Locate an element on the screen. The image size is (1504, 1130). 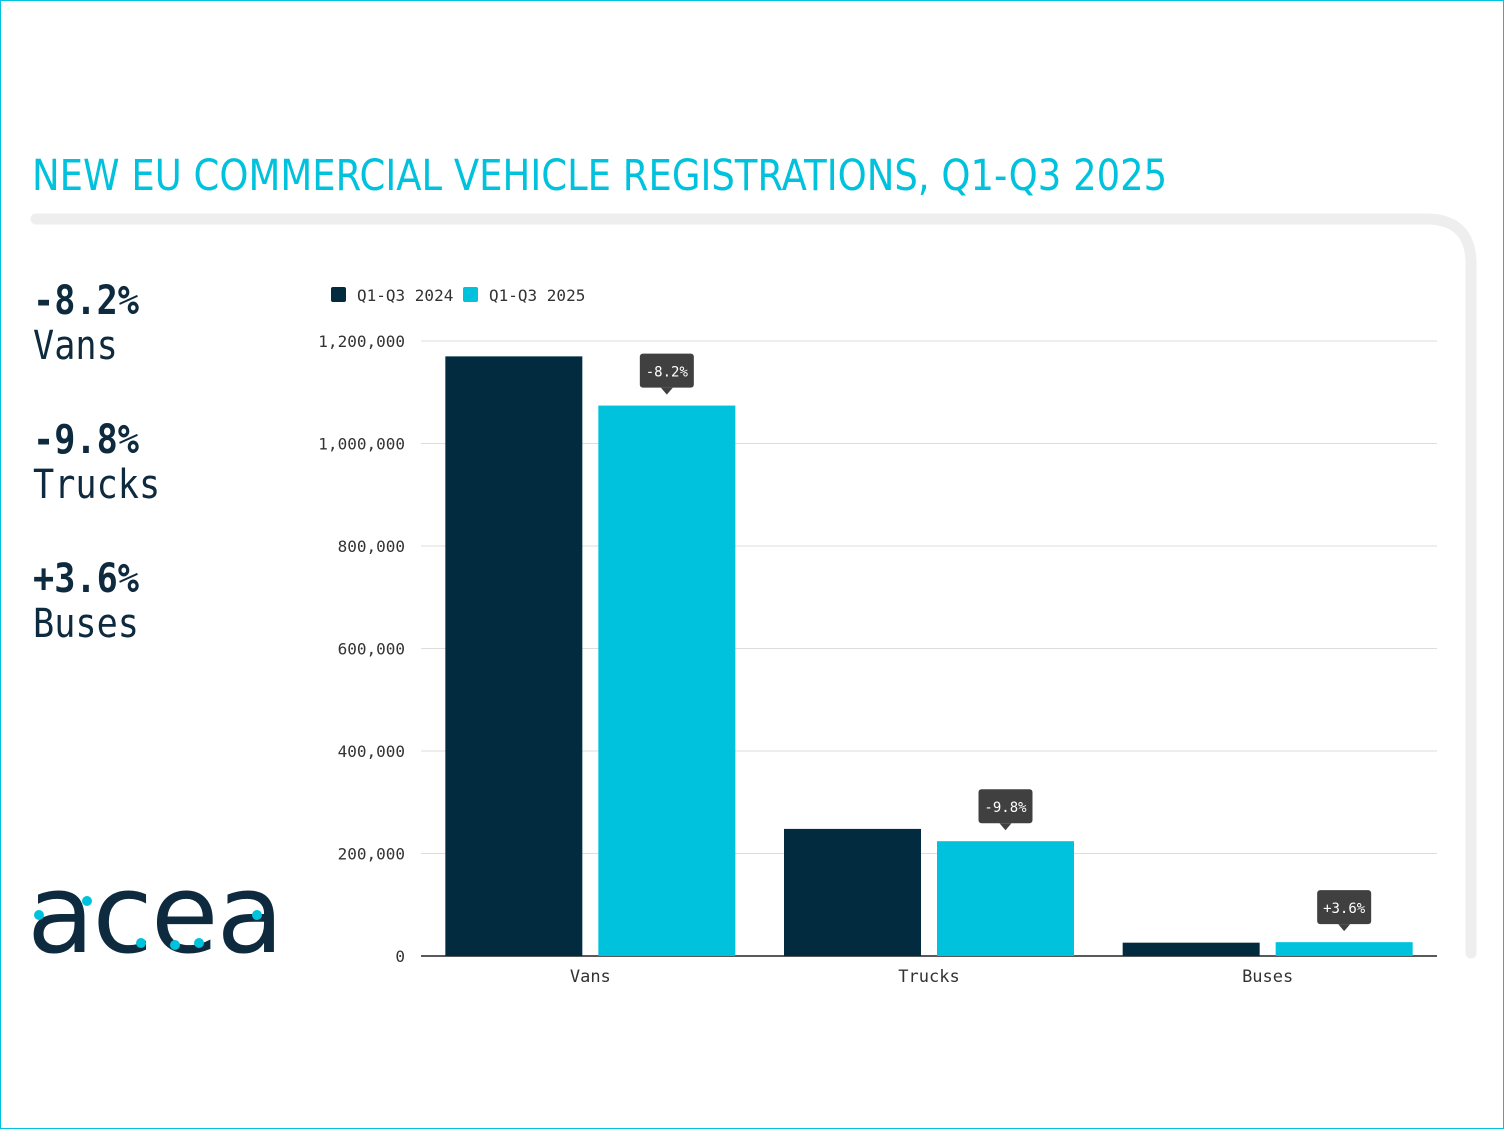
bar-trucks-2025 is located at coordinates (1005, 898).